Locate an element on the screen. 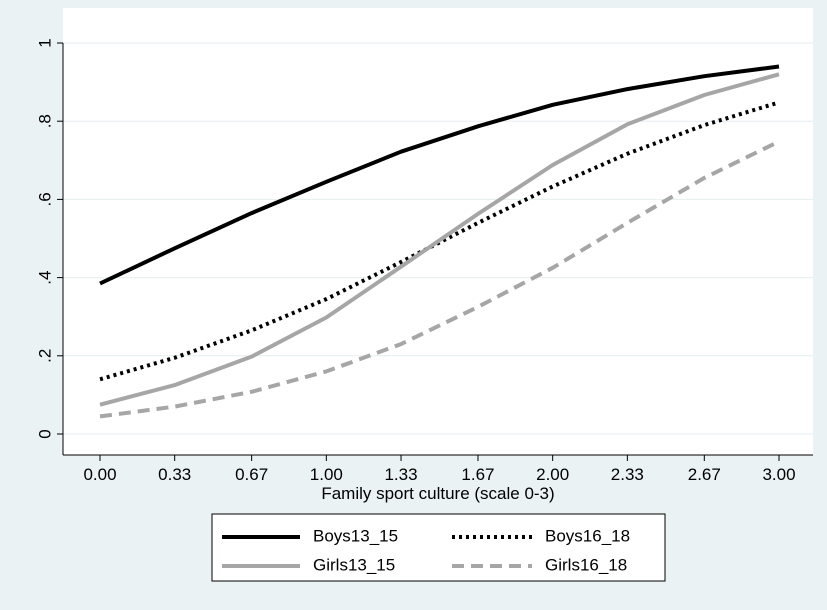 This screenshot has height=610, width=827. legend-label-boys16_18: Boys16_18 is located at coordinates (587, 535).